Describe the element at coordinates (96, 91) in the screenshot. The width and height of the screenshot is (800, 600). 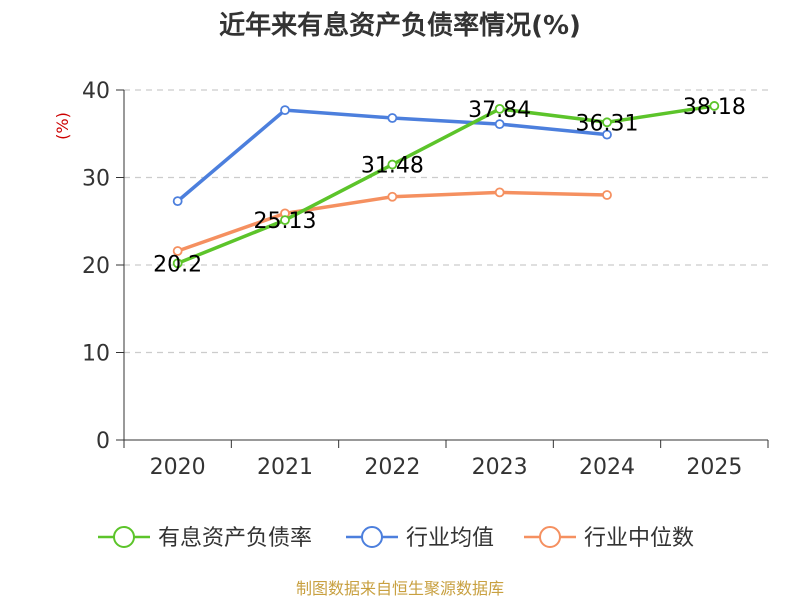
I see `y-tick-label: 40` at that location.